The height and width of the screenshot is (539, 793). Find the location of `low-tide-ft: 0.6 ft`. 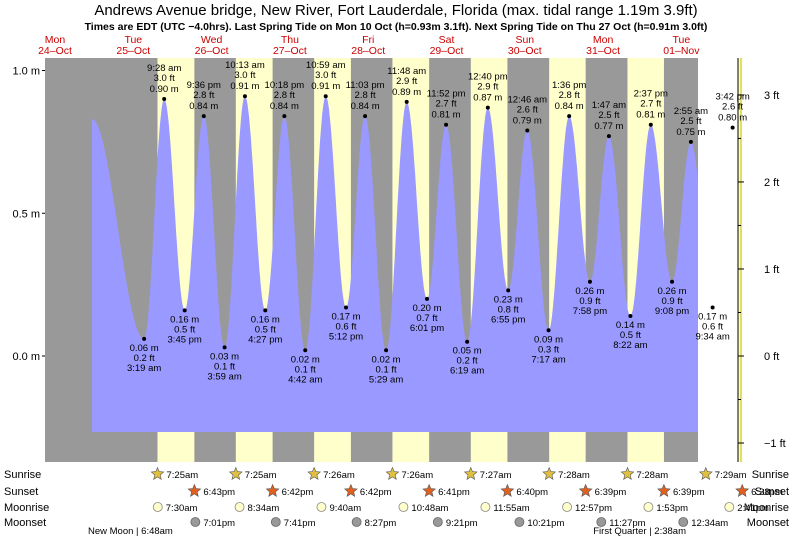

low-tide-ft: 0.6 ft is located at coordinates (712, 326).